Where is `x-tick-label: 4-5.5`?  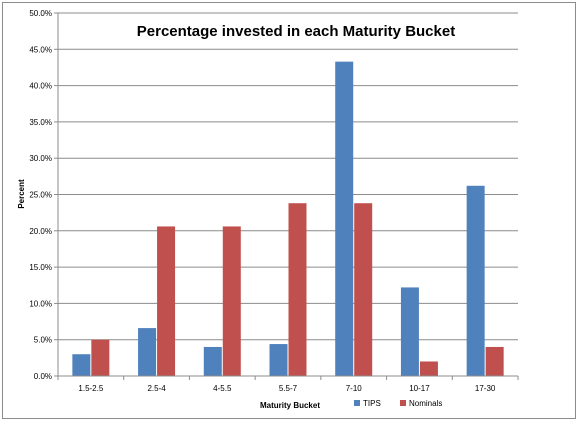 x-tick-label: 4-5.5 is located at coordinates (222, 388).